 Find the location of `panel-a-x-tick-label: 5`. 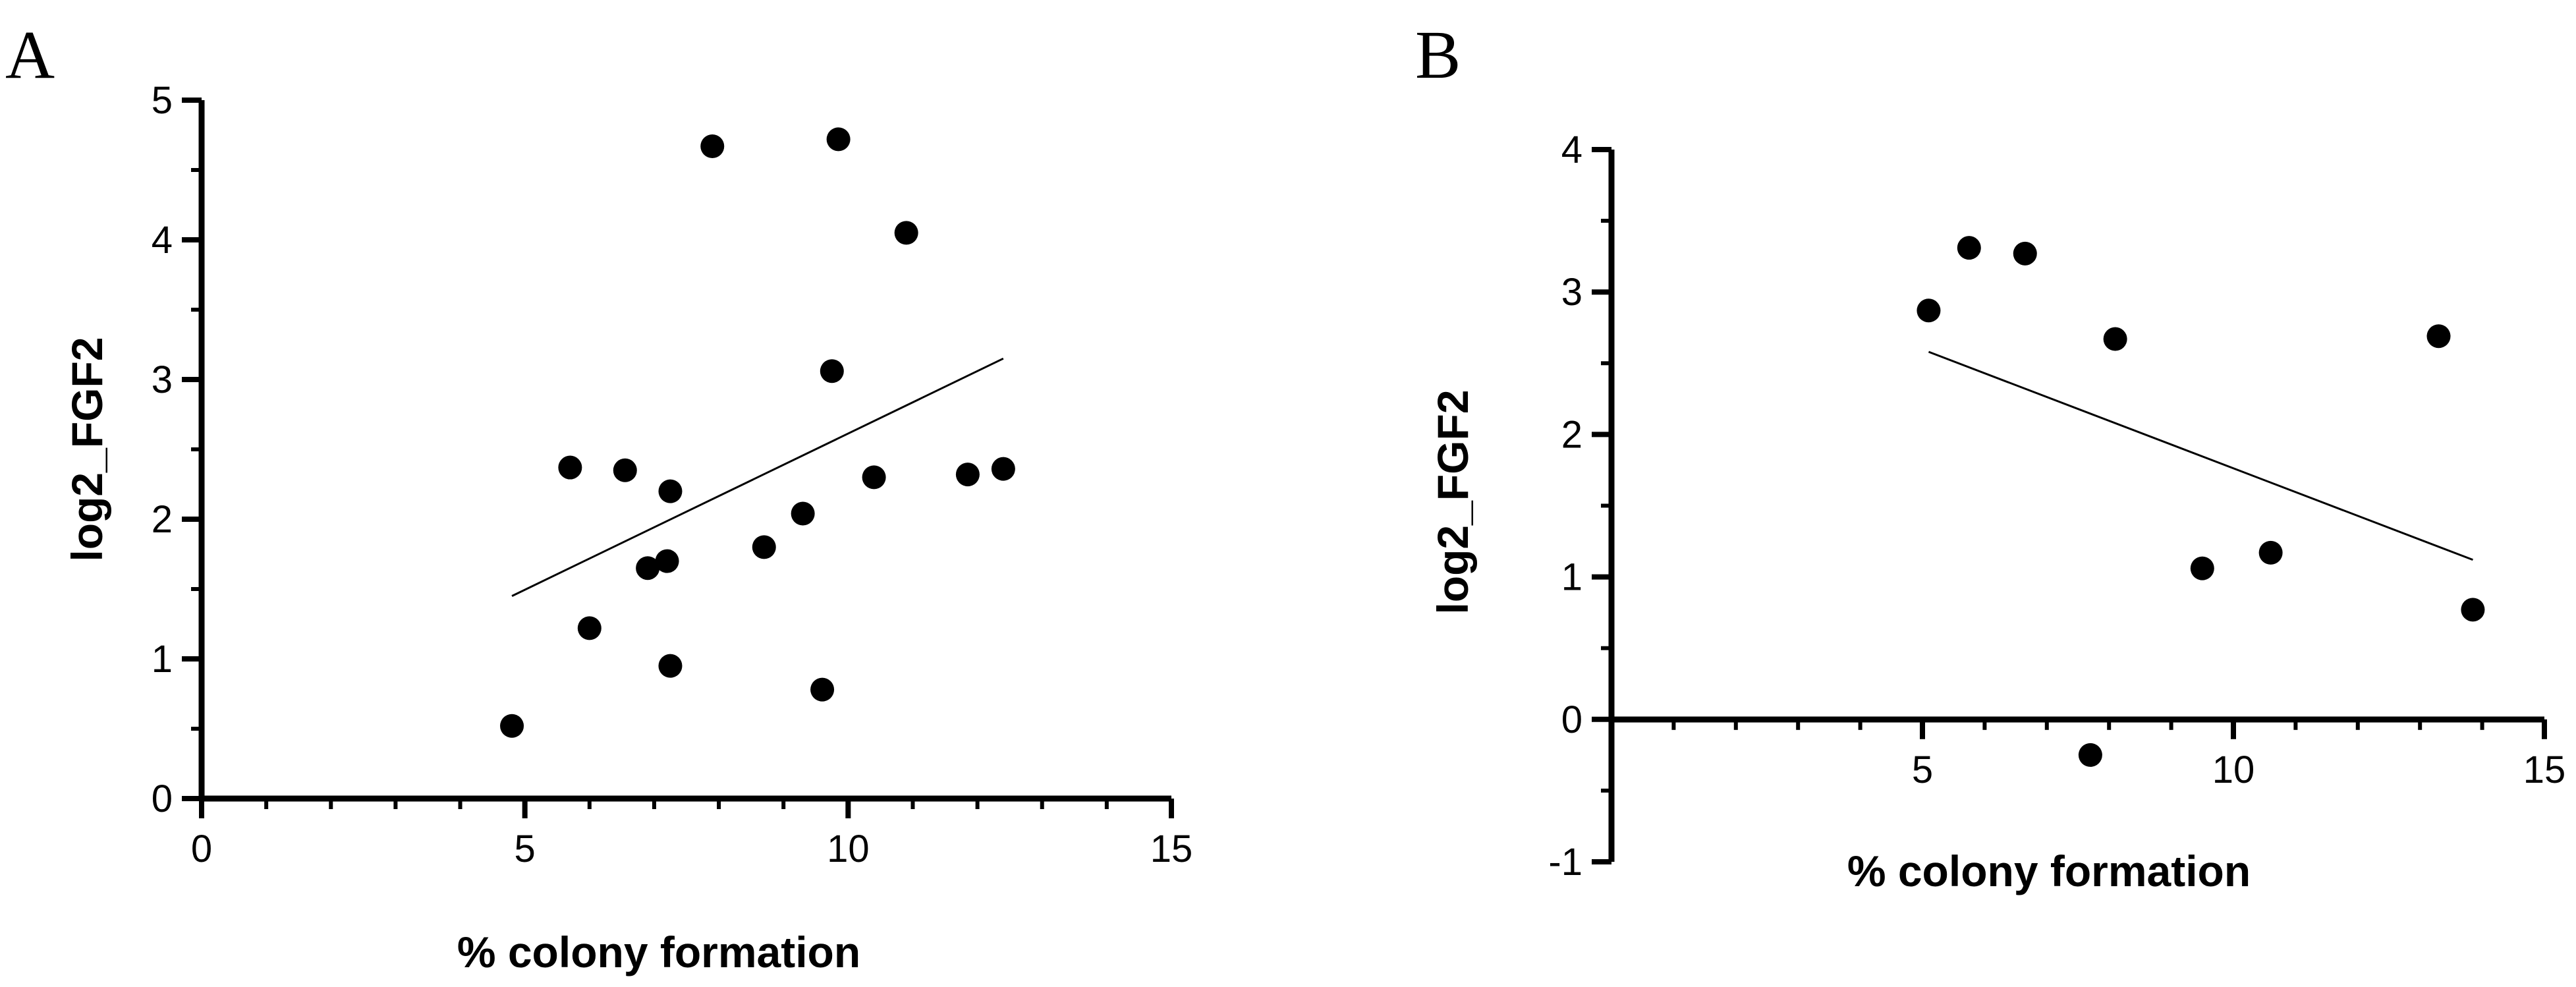

panel-a-x-tick-label: 5 is located at coordinates (525, 849).